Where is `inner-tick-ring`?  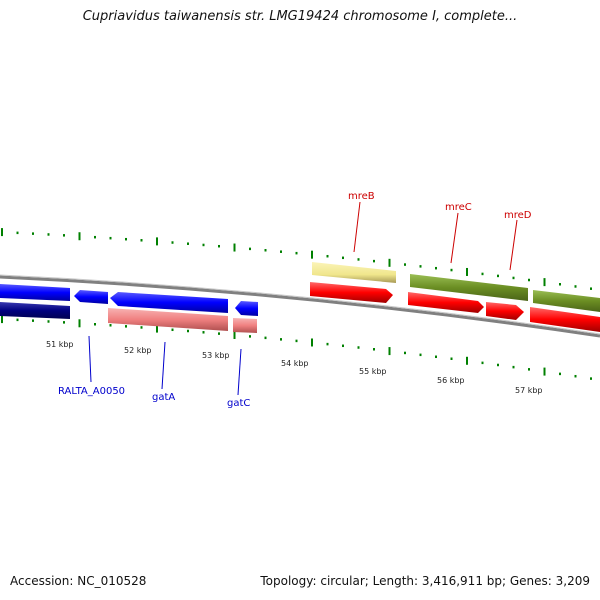
inner-tick-ring is located at coordinates (296, 347).